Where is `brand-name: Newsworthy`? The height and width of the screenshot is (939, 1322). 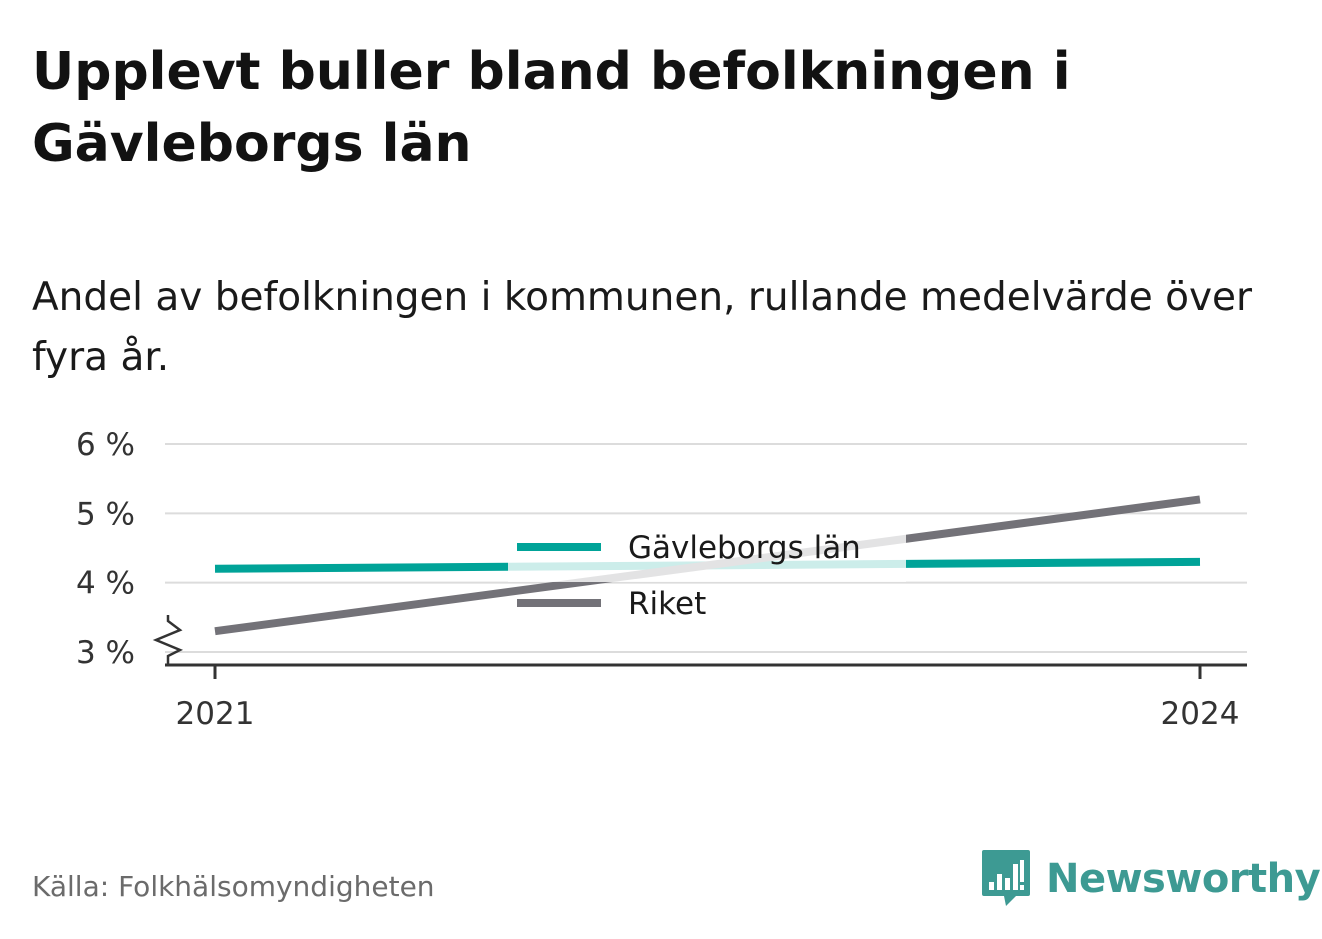 brand-name: Newsworthy is located at coordinates (1183, 879).